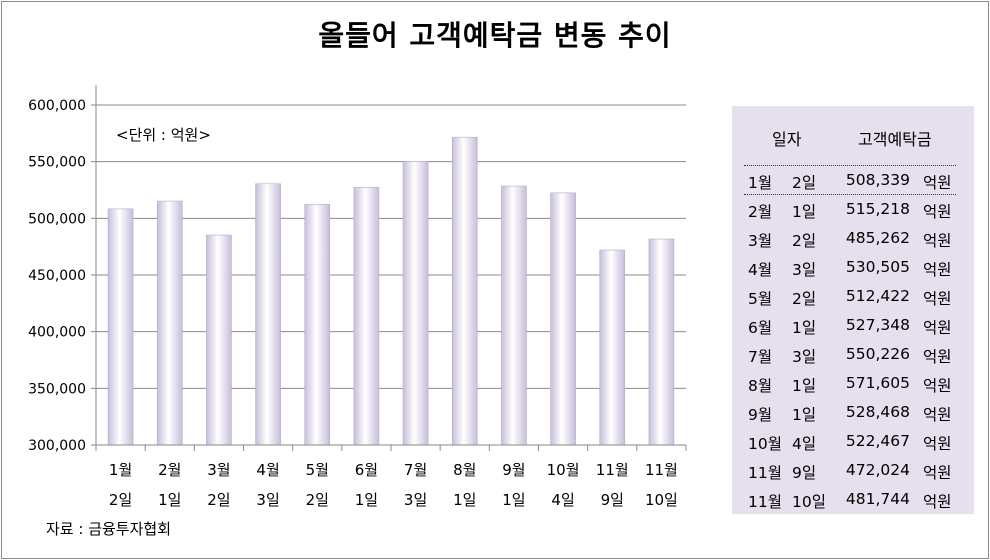 This screenshot has width=990, height=560. Describe the element at coordinates (57, 276) in the screenshot. I see `y-tick-label: 450,000` at that location.